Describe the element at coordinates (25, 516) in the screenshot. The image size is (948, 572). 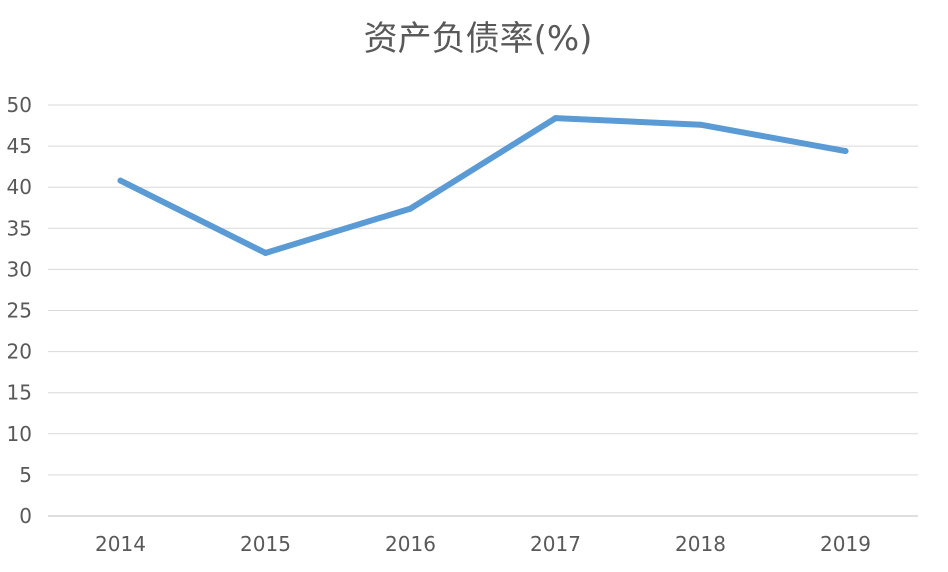
I see `y-tick-label: 0` at that location.